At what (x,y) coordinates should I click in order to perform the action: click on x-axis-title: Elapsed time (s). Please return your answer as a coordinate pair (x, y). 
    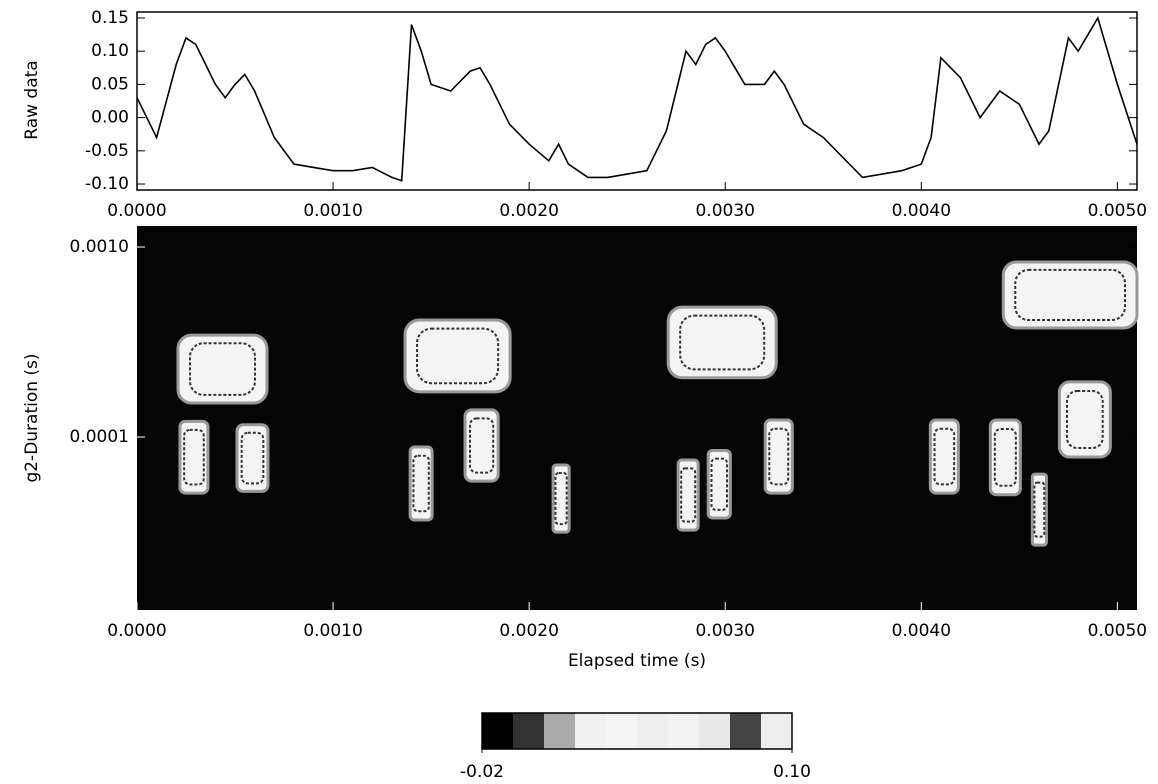
    Looking at the image, I should click on (637, 661).